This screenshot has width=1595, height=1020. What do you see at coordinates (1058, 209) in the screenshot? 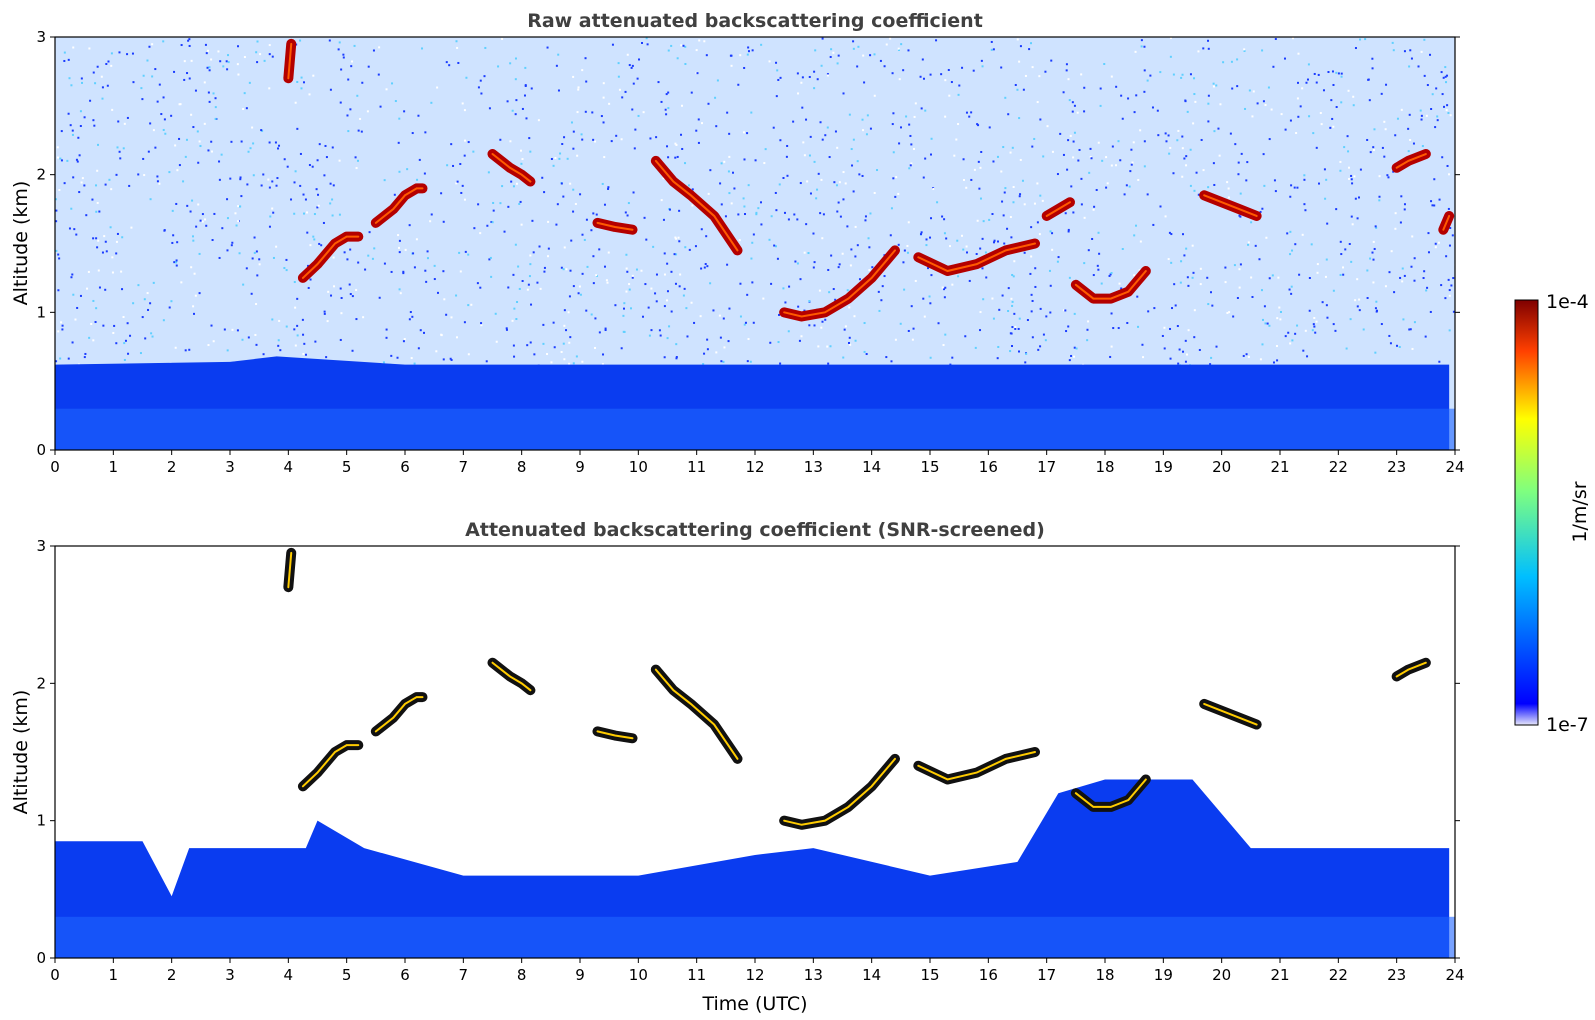
I see `cloud-edge` at bounding box center [1058, 209].